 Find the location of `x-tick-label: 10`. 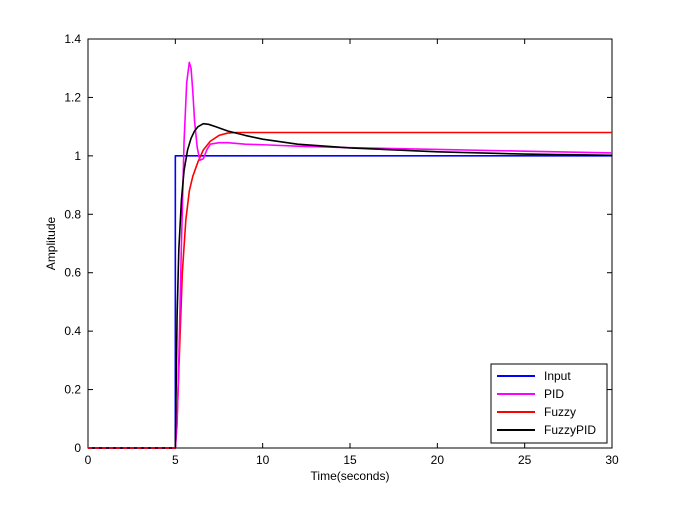

x-tick-label: 10 is located at coordinates (263, 460).